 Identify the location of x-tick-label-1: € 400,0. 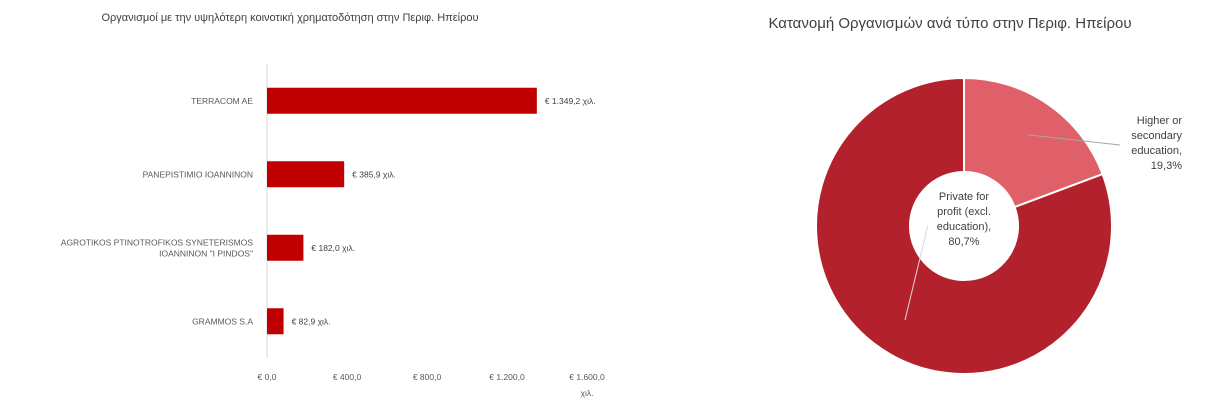
(347, 377).